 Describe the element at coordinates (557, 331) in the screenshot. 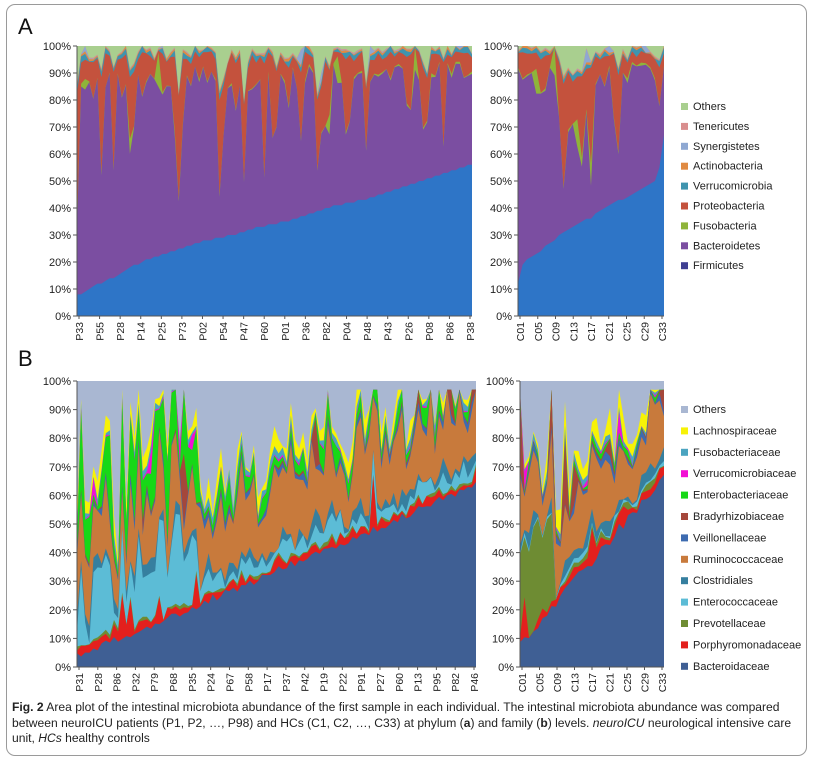

I see `panel-a-hcs-x-tick-label: C09` at that location.